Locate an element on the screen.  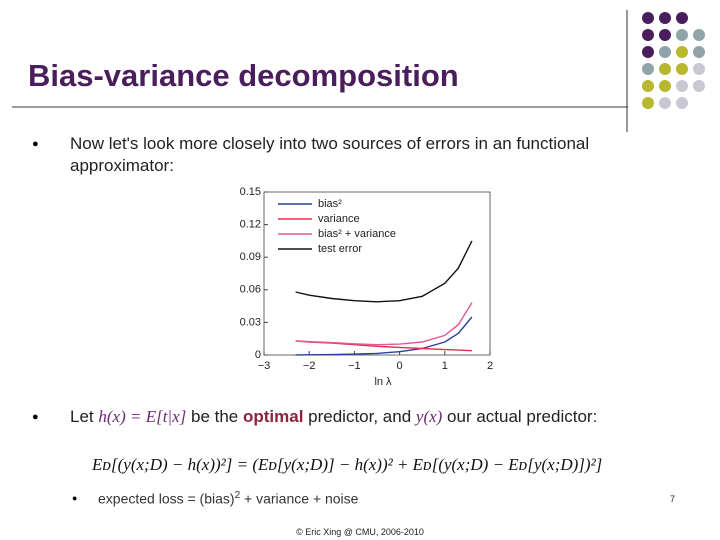
x-tick-label: 1 is located at coordinates (445, 366).